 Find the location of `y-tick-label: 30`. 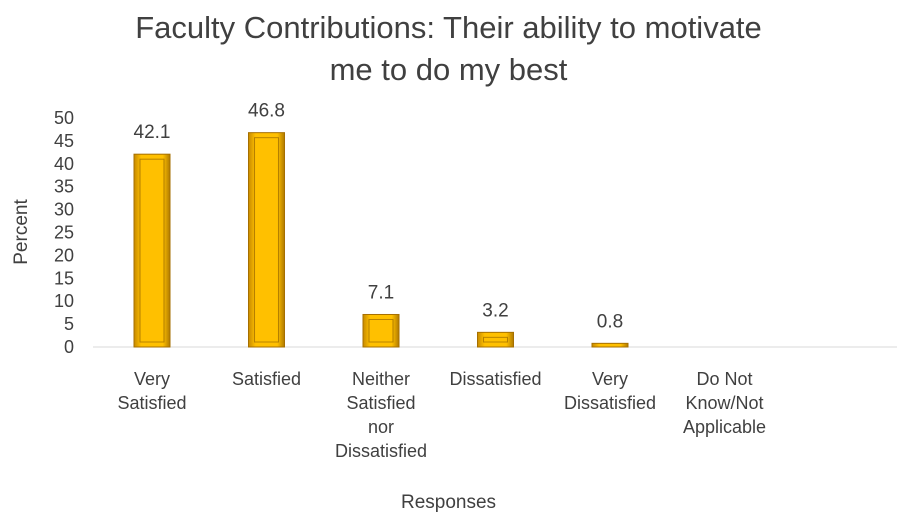

y-tick-label: 30 is located at coordinates (64, 210).